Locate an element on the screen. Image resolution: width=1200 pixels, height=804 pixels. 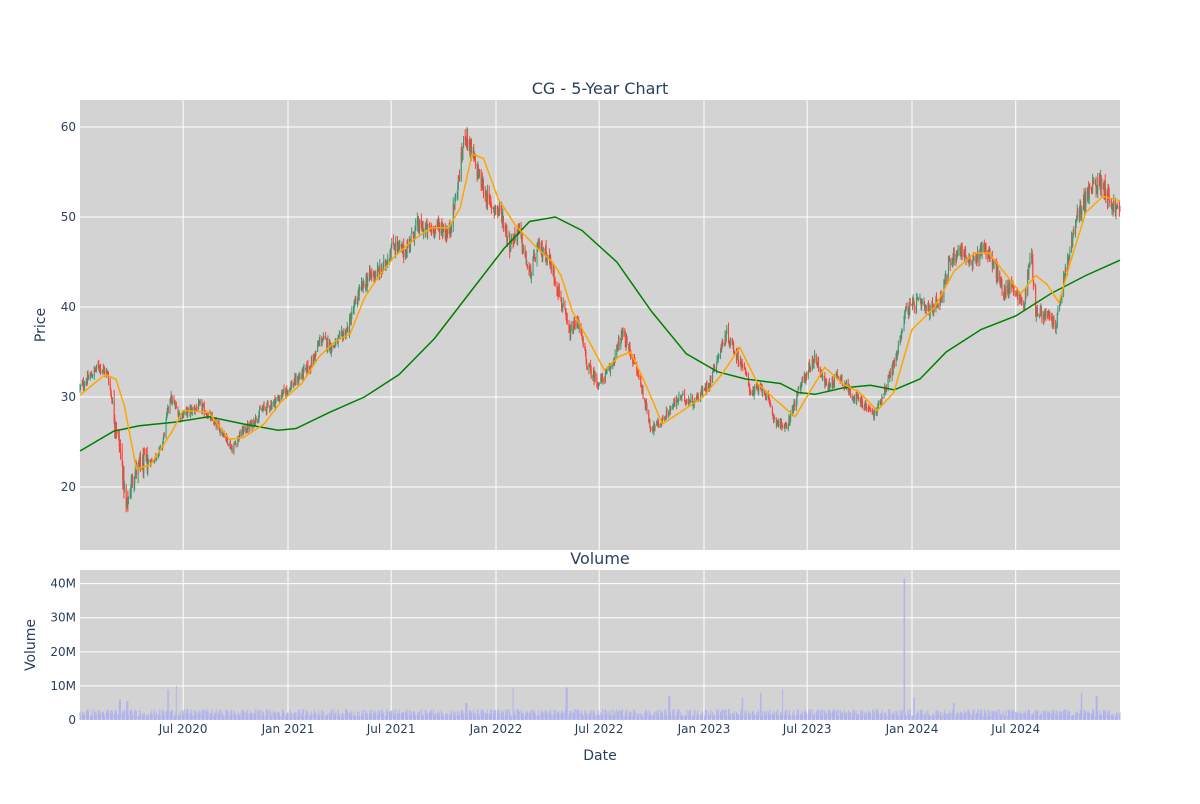
price-tick-label: 30 is located at coordinates (68, 397).